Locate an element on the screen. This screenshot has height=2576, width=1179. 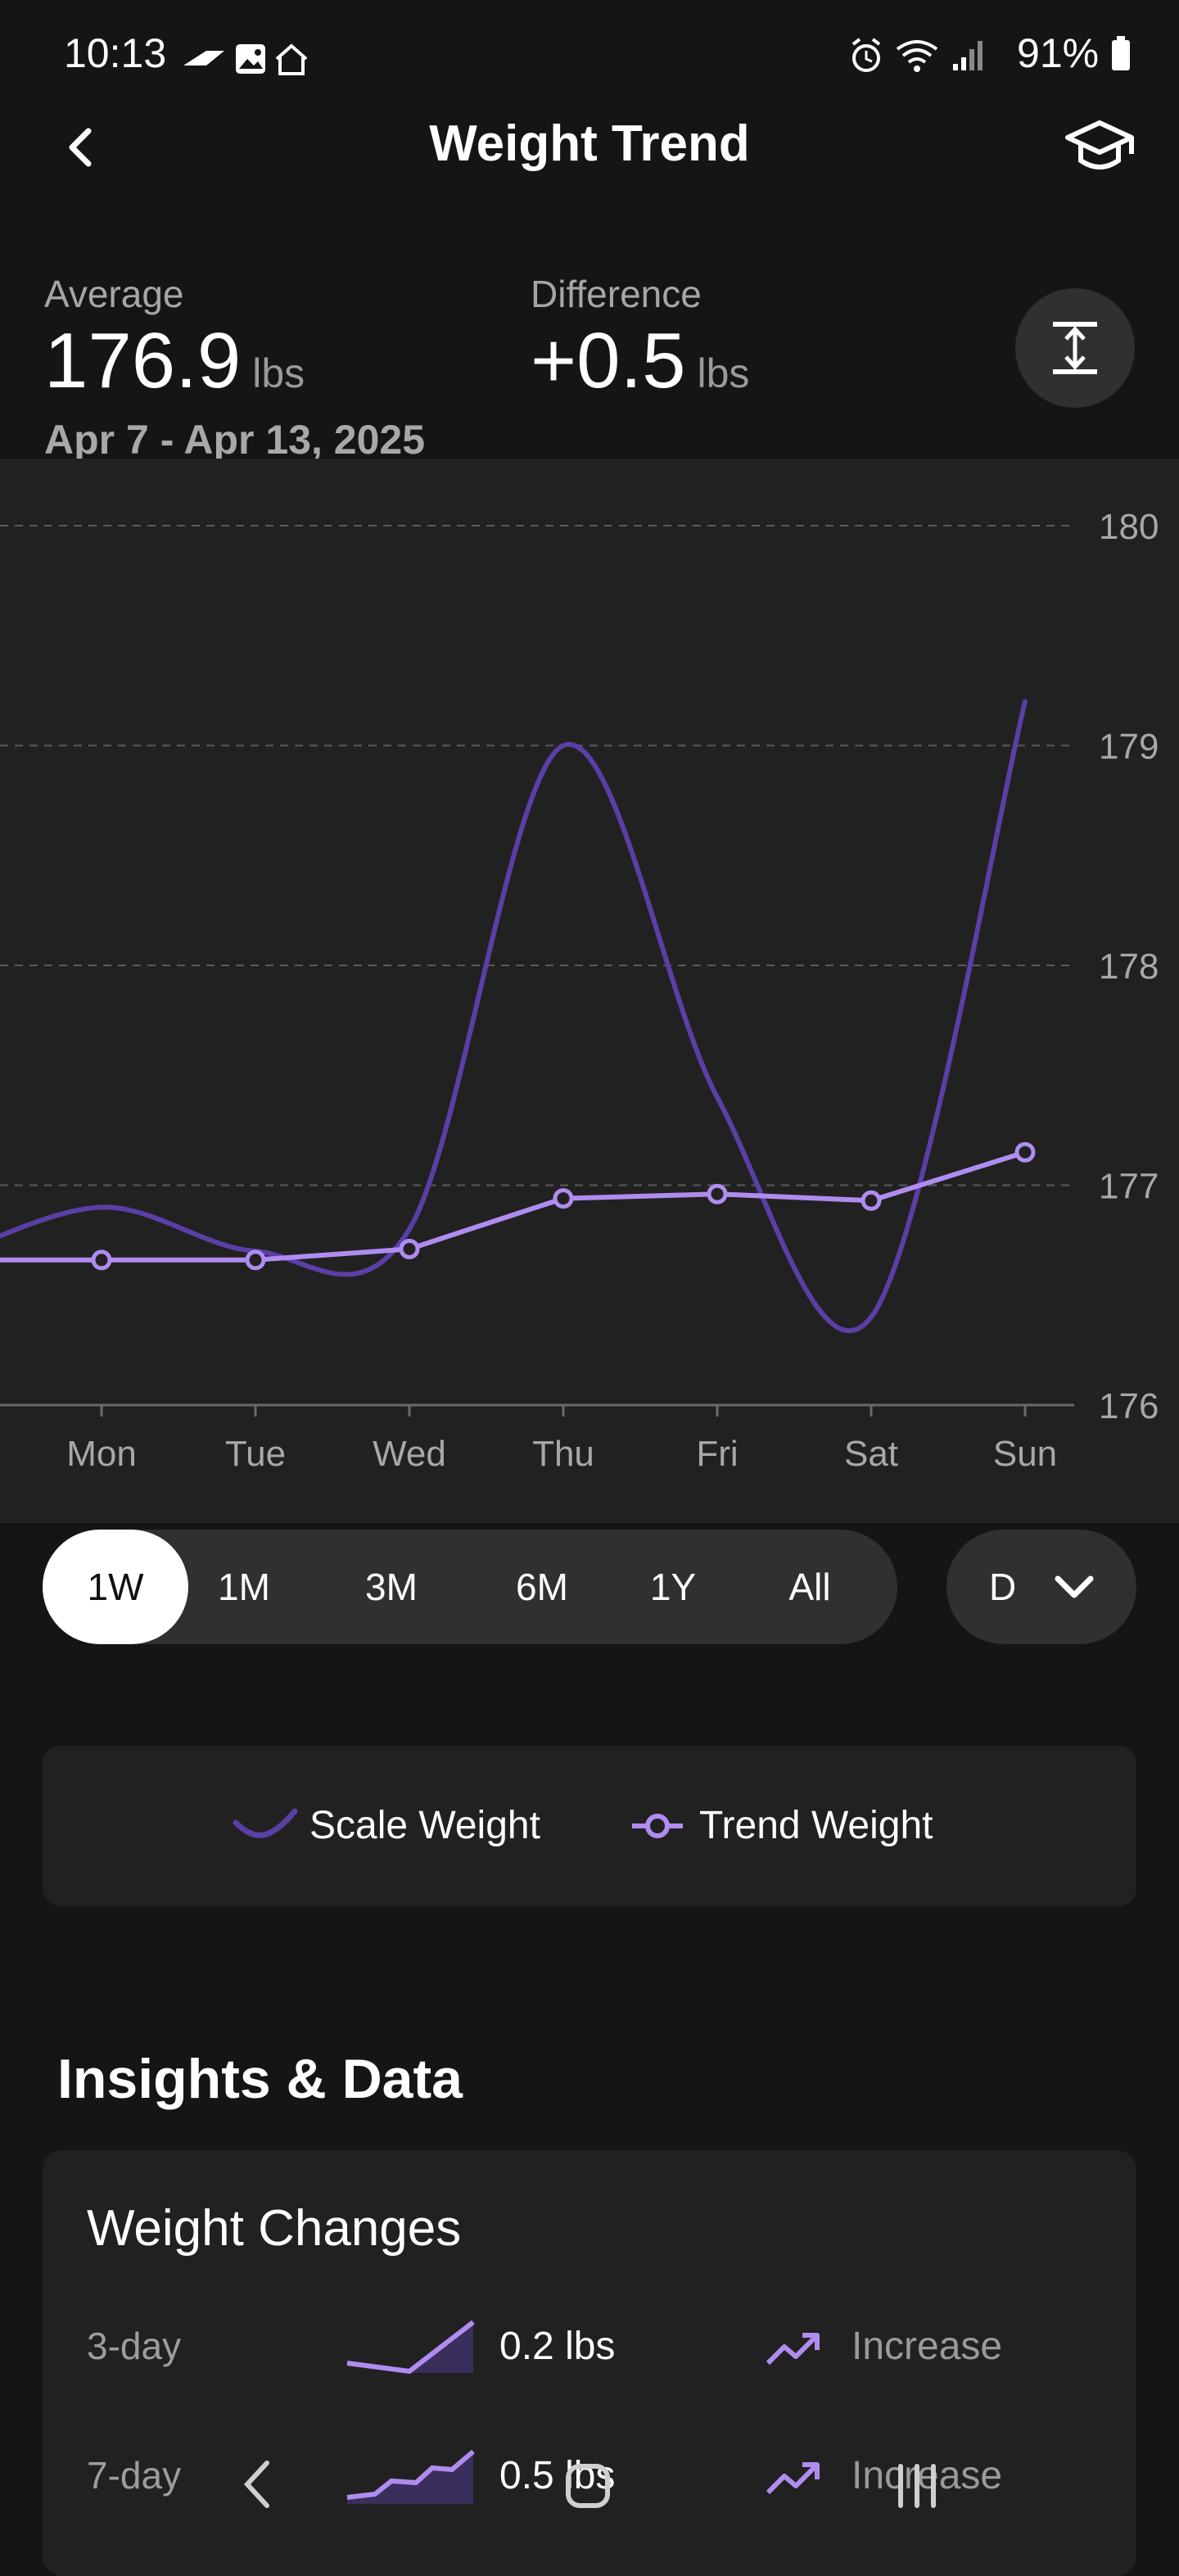
average-value: 176.9 is located at coordinates (143, 360).